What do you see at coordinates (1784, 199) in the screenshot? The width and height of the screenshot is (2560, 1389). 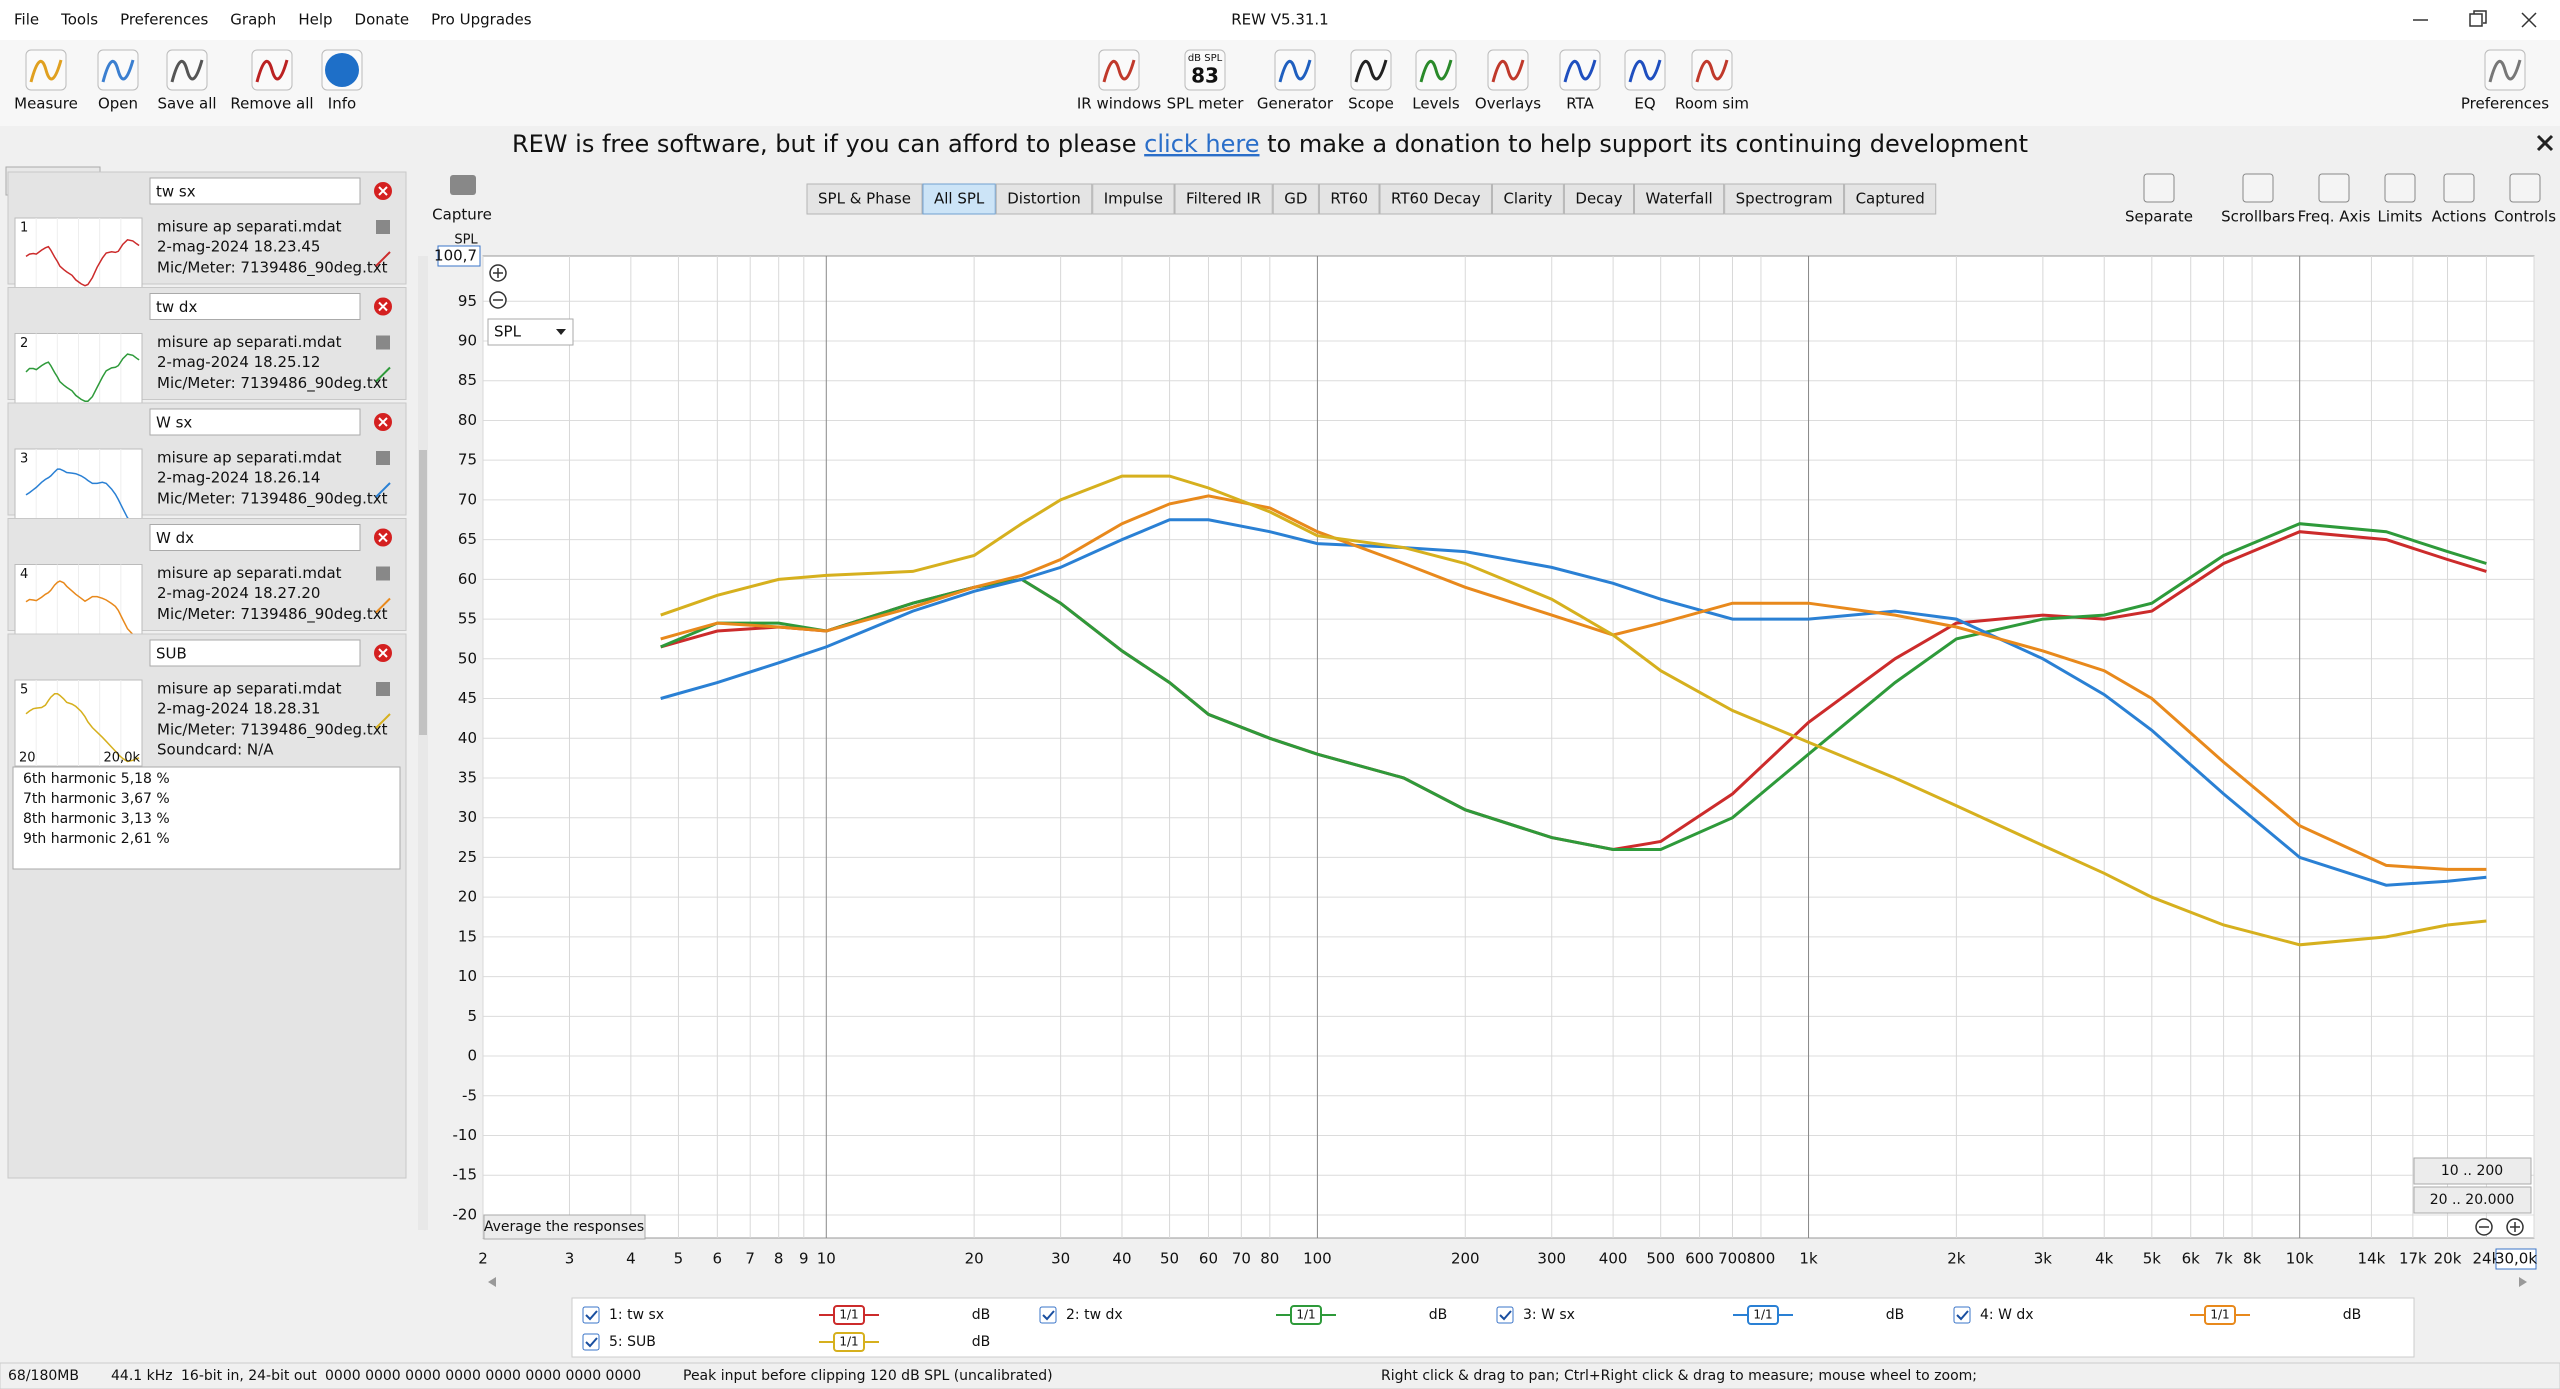 I see `graph-tab: Spectrogram` at bounding box center [1784, 199].